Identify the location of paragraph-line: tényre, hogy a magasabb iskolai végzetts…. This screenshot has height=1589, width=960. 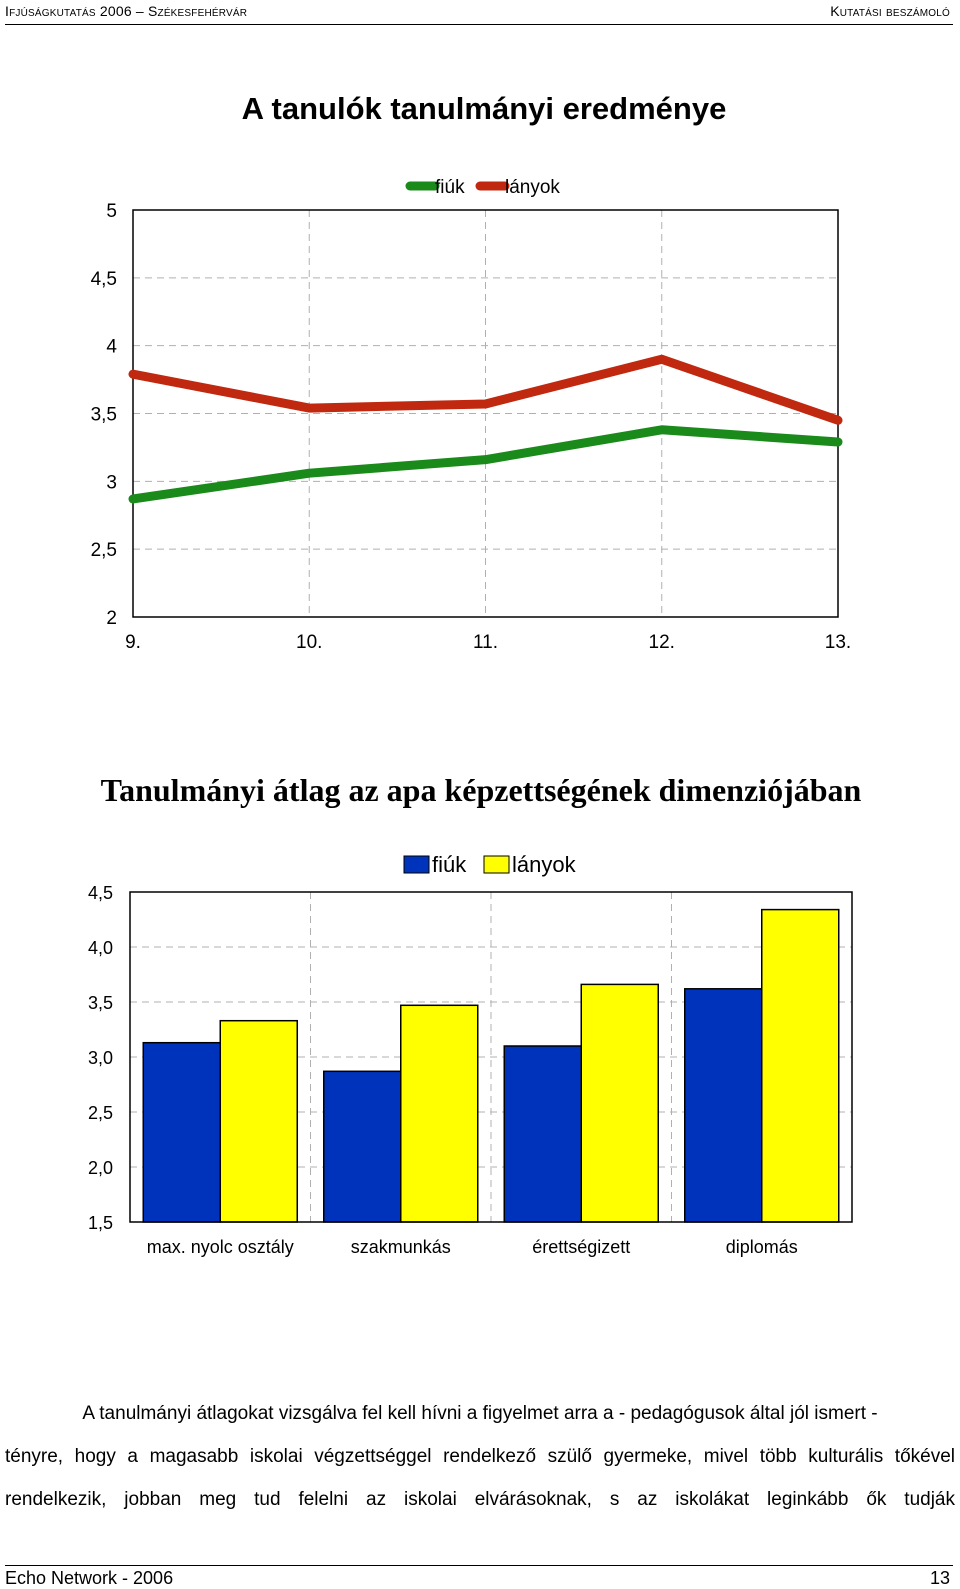
(480, 1456).